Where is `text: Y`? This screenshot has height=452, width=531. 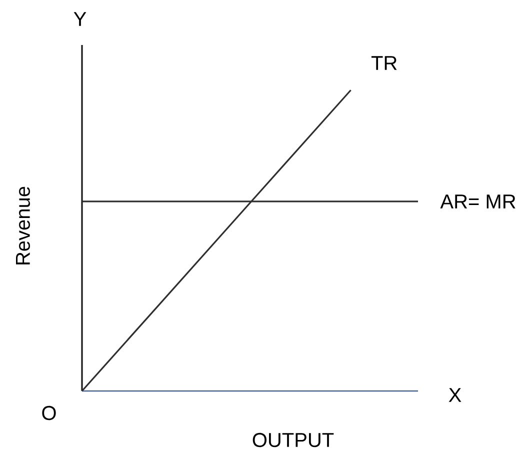
text: Y is located at coordinates (80, 19).